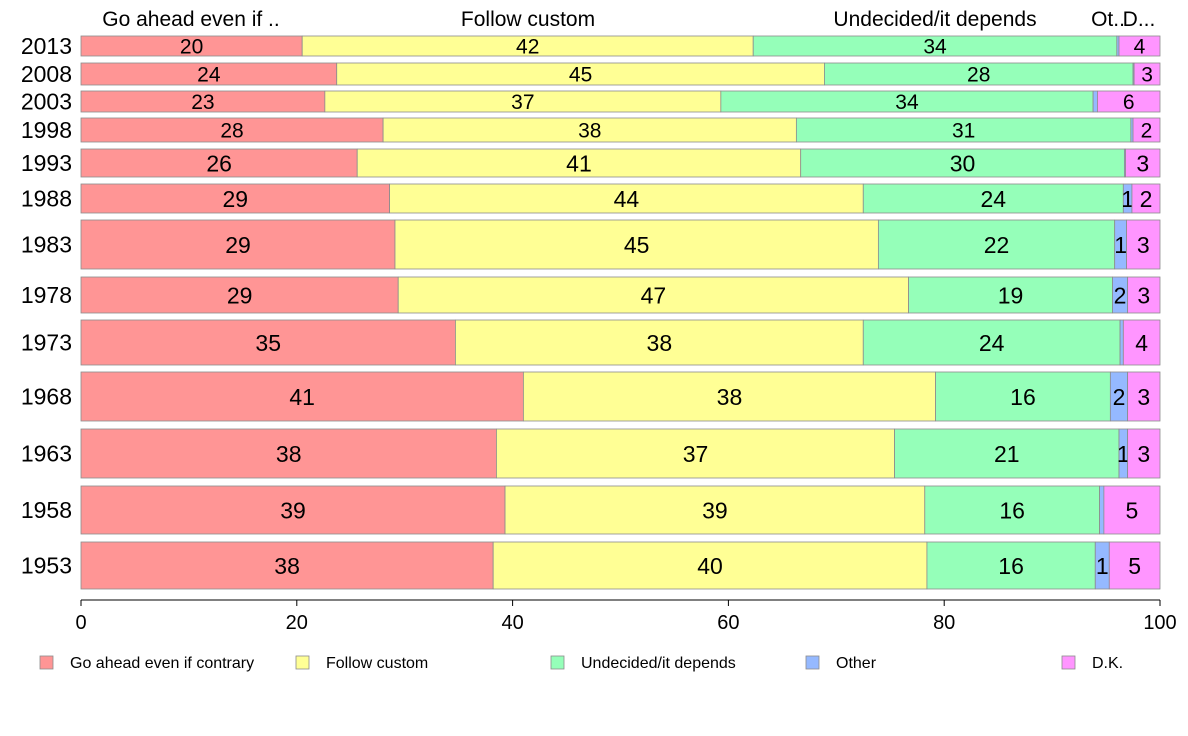 This screenshot has height=736, width=1188. What do you see at coordinates (1132, 510) in the screenshot?
I see `data-label: 5` at bounding box center [1132, 510].